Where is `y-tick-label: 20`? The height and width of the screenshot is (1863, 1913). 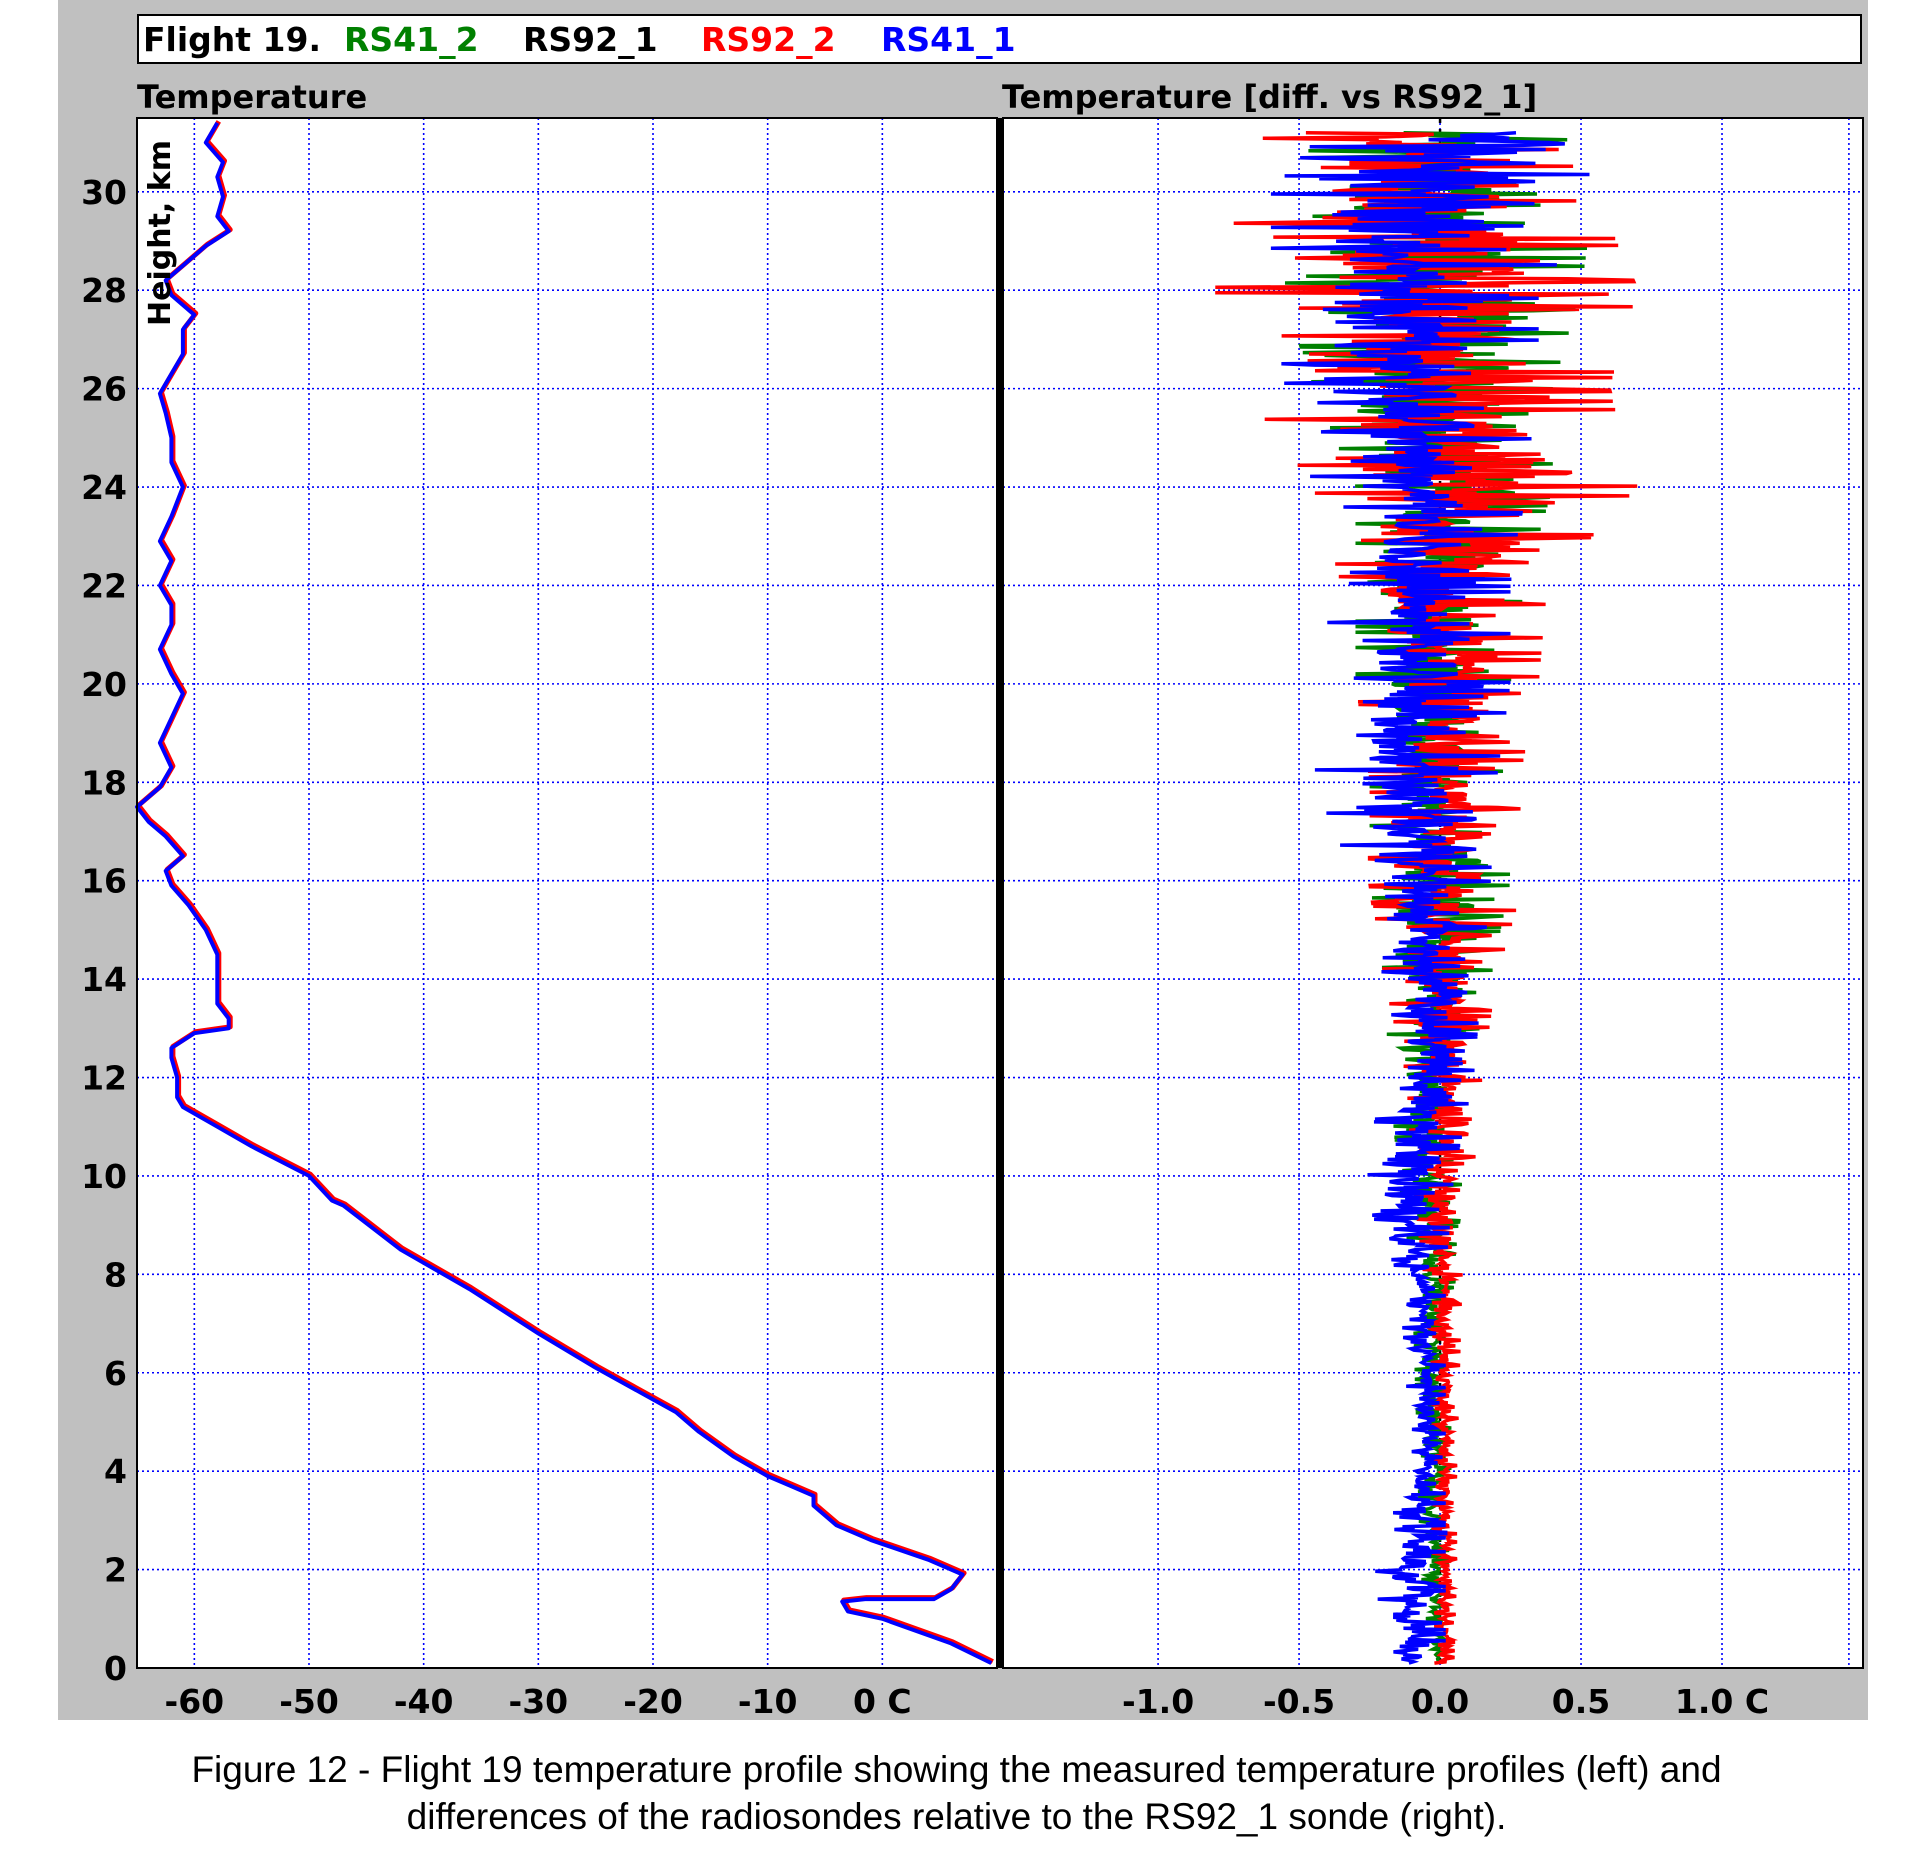 y-tick-label: 20 is located at coordinates (104, 684).